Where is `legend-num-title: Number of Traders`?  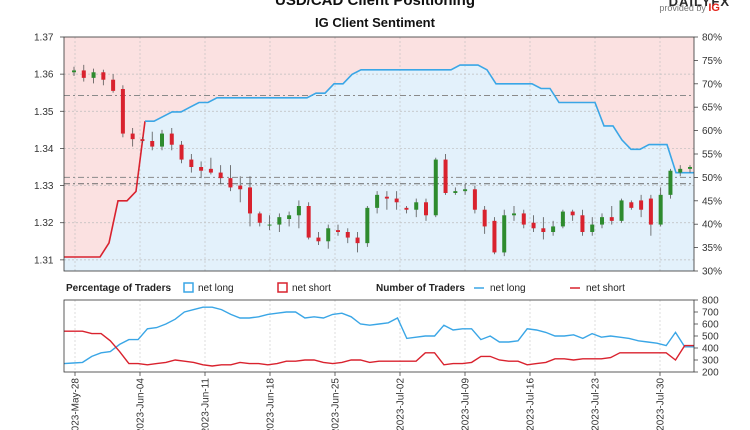
legend-num-title: Number of Traders is located at coordinates (420, 288).